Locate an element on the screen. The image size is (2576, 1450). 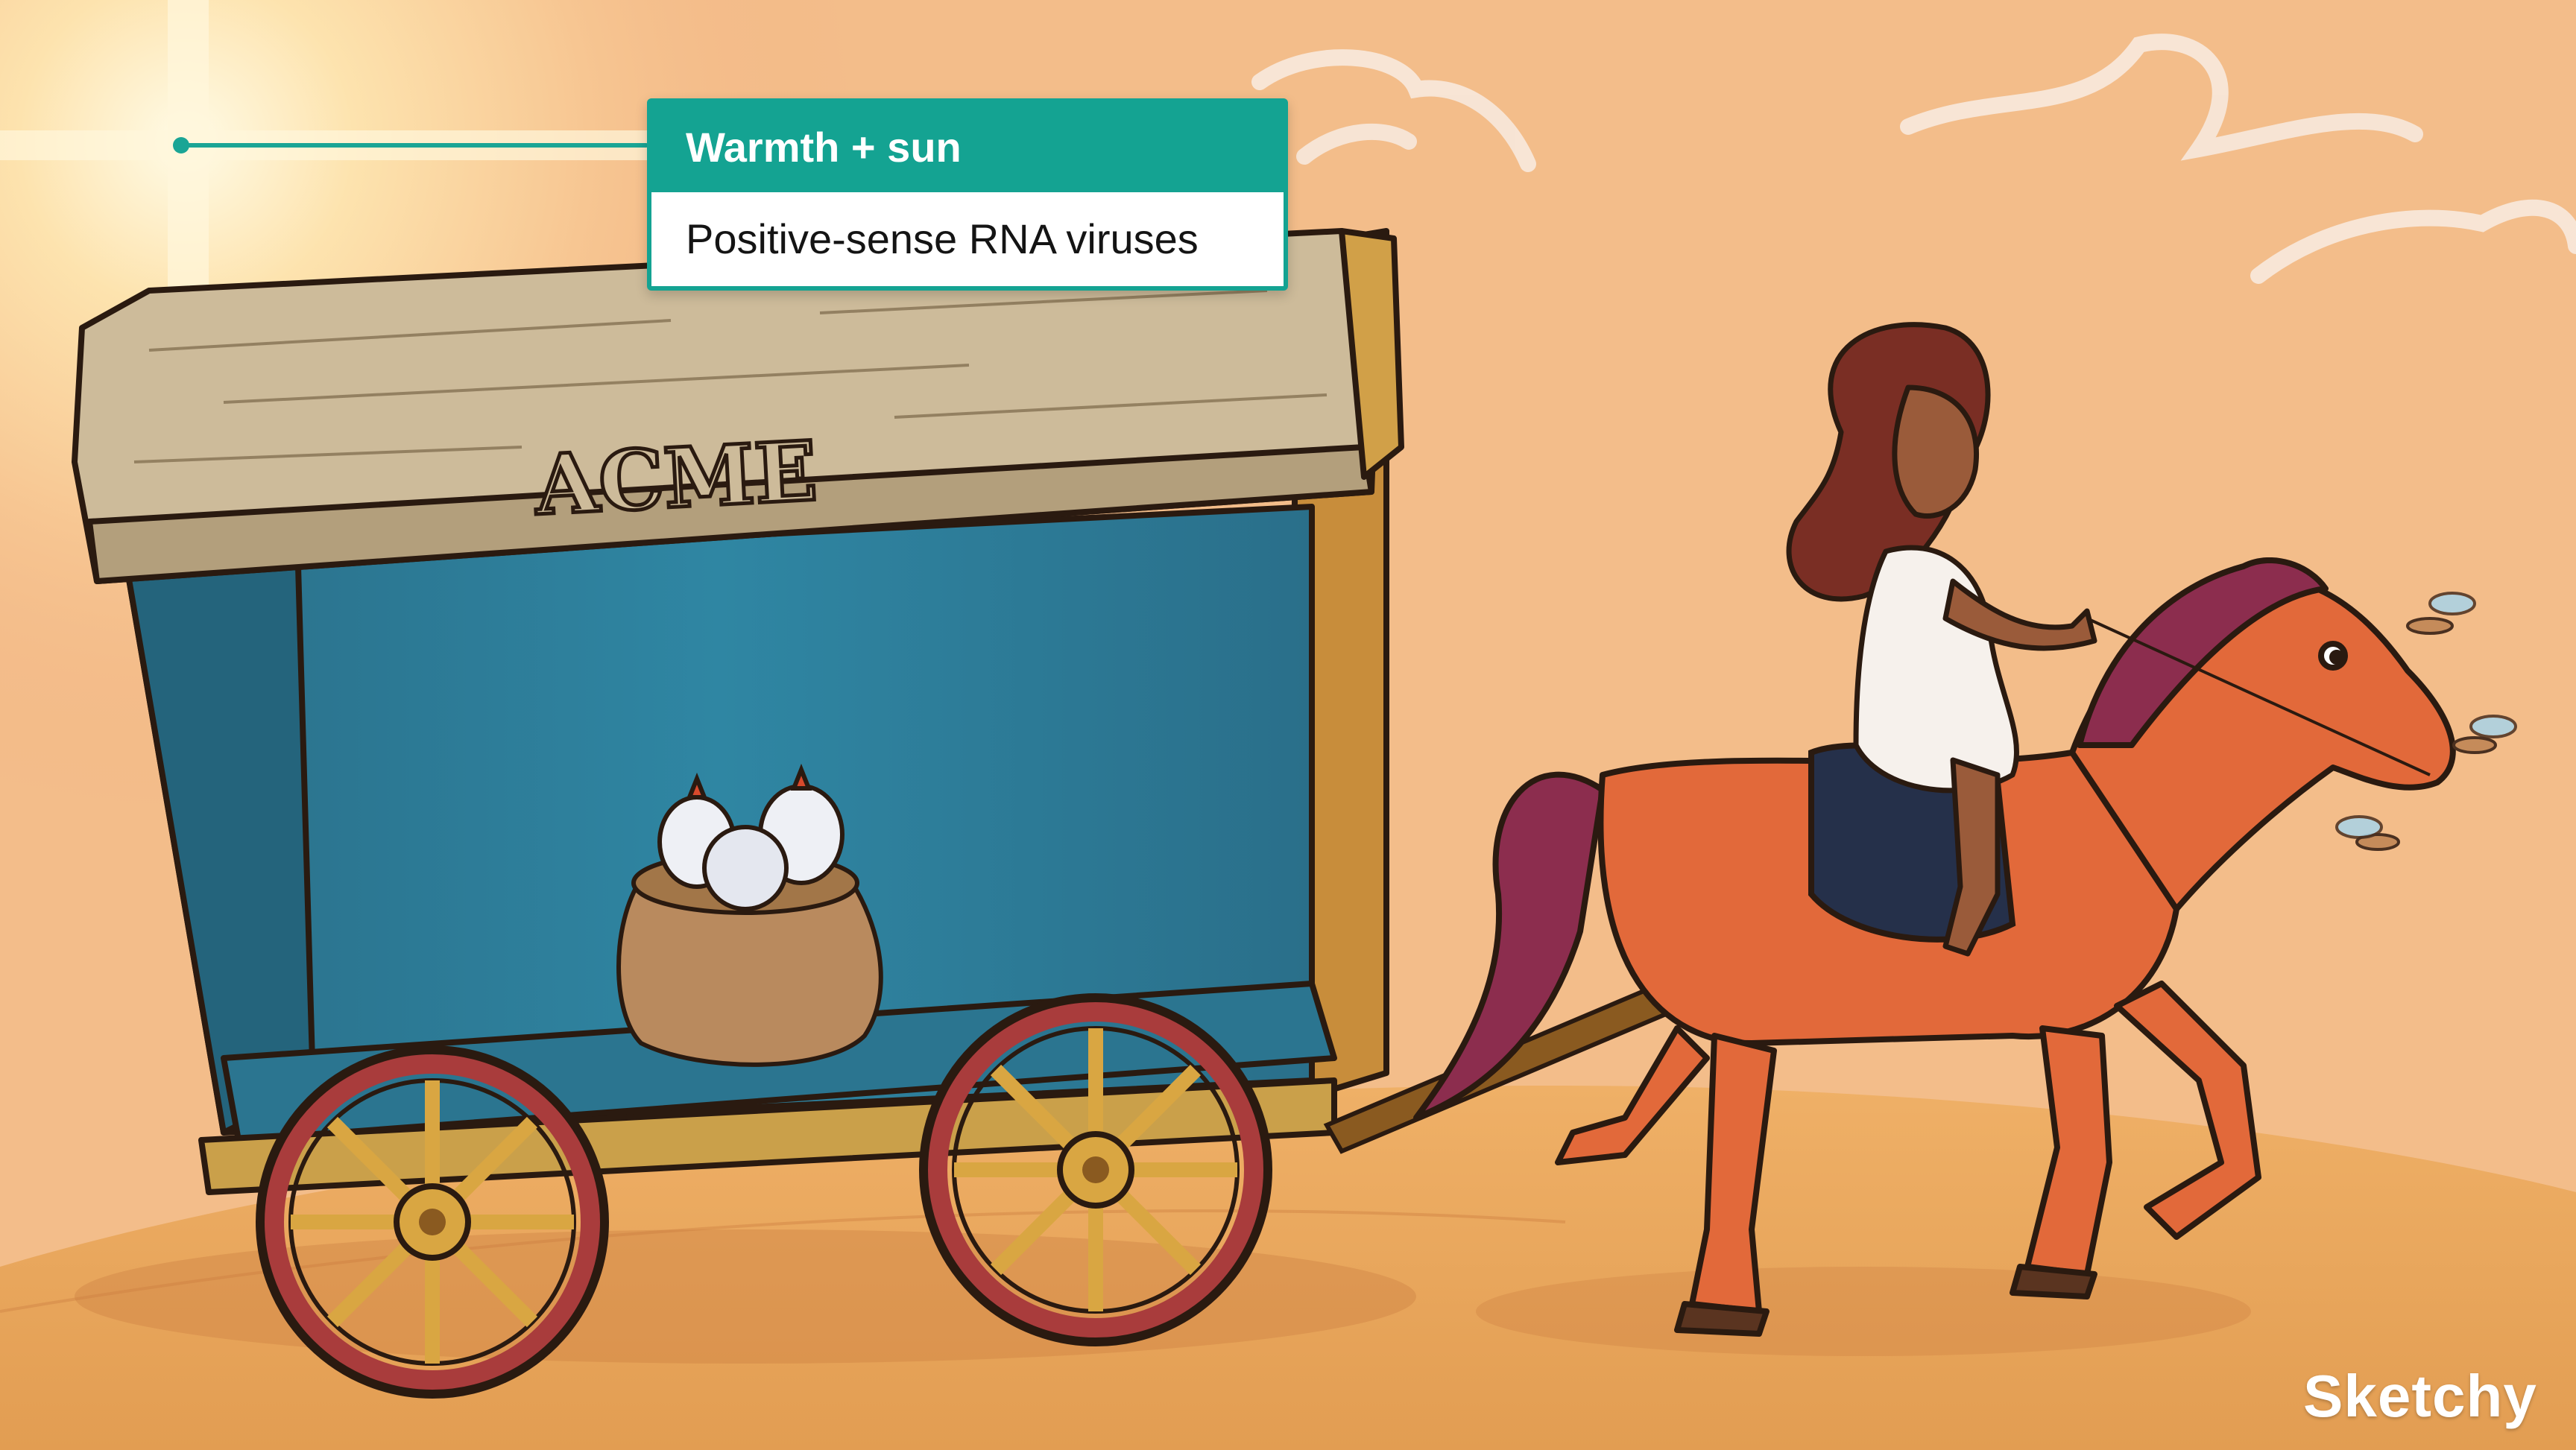
wagon-sign: ACME is located at coordinates (676, 478).